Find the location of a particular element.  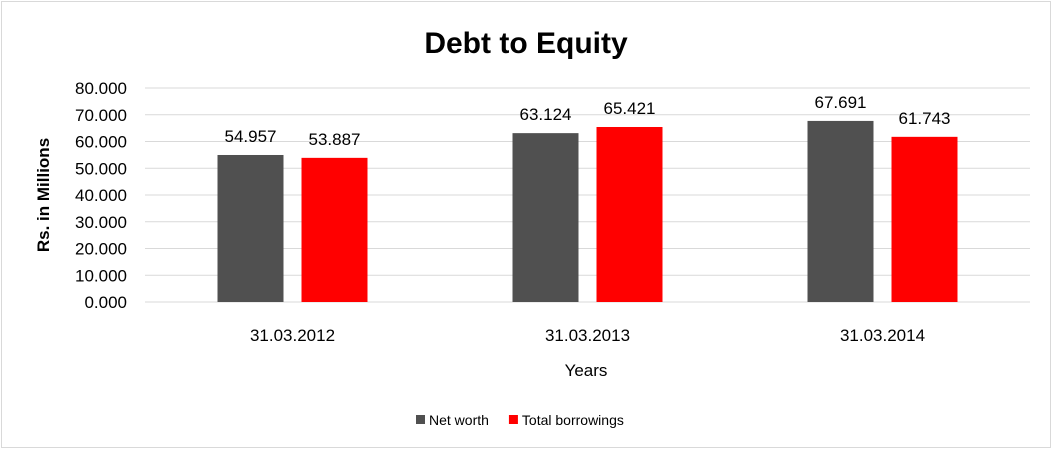

y-tick-label: 20.000 is located at coordinates (101, 249).